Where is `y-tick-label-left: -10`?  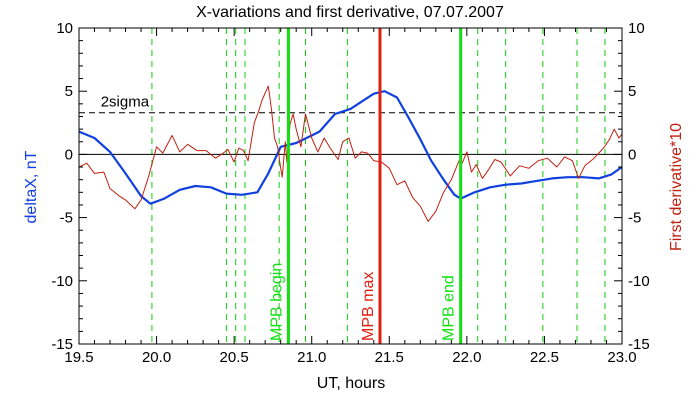
y-tick-label-left: -10 is located at coordinates (62, 281).